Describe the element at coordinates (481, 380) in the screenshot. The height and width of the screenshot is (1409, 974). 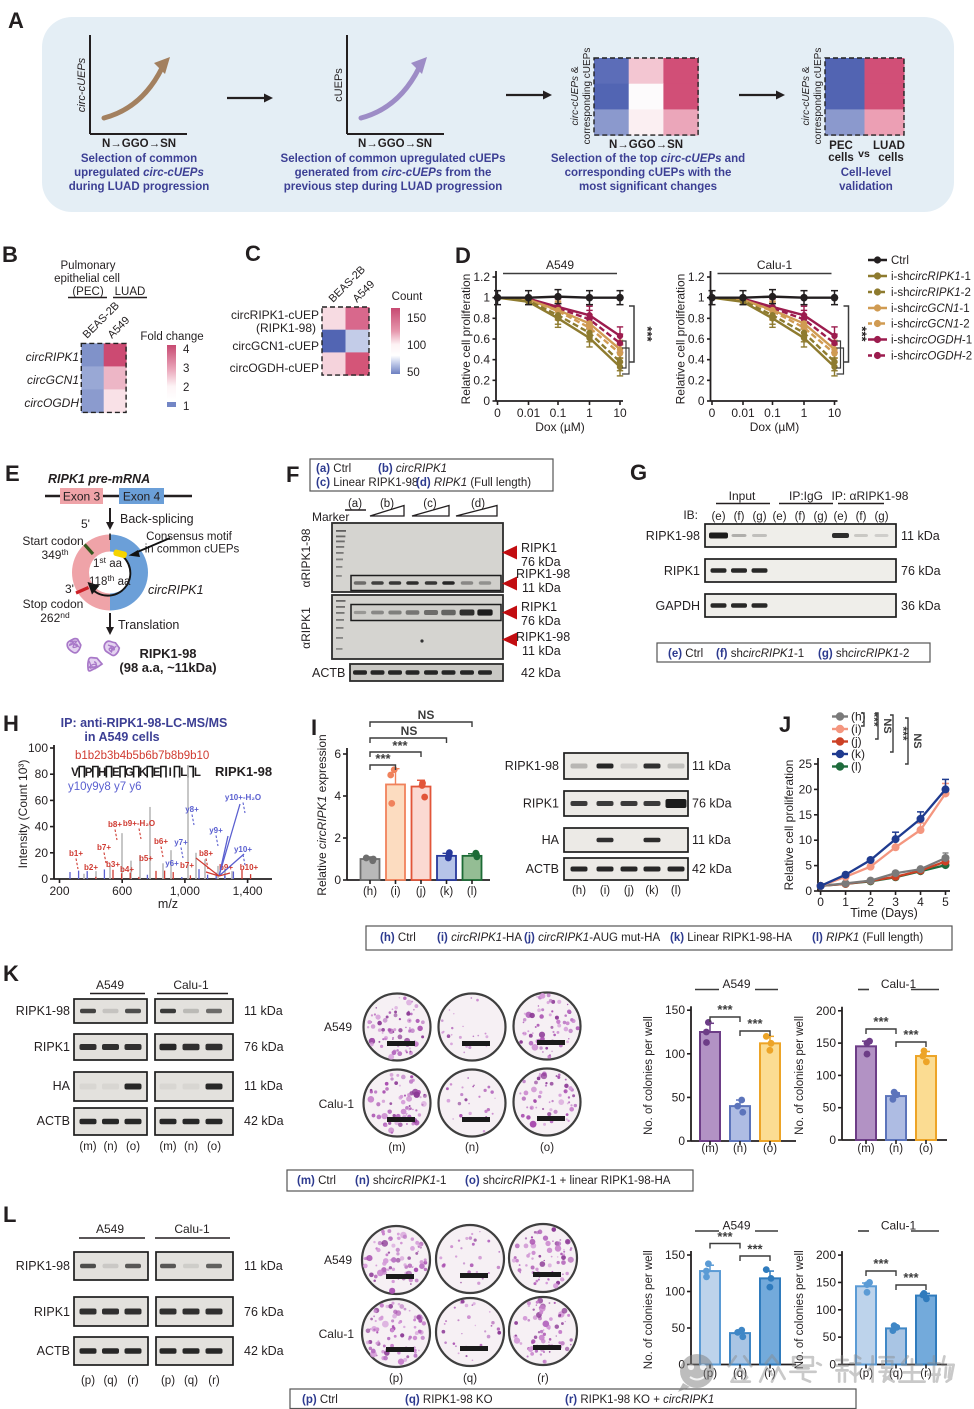
I see `svg-text: 0.2` at that location.